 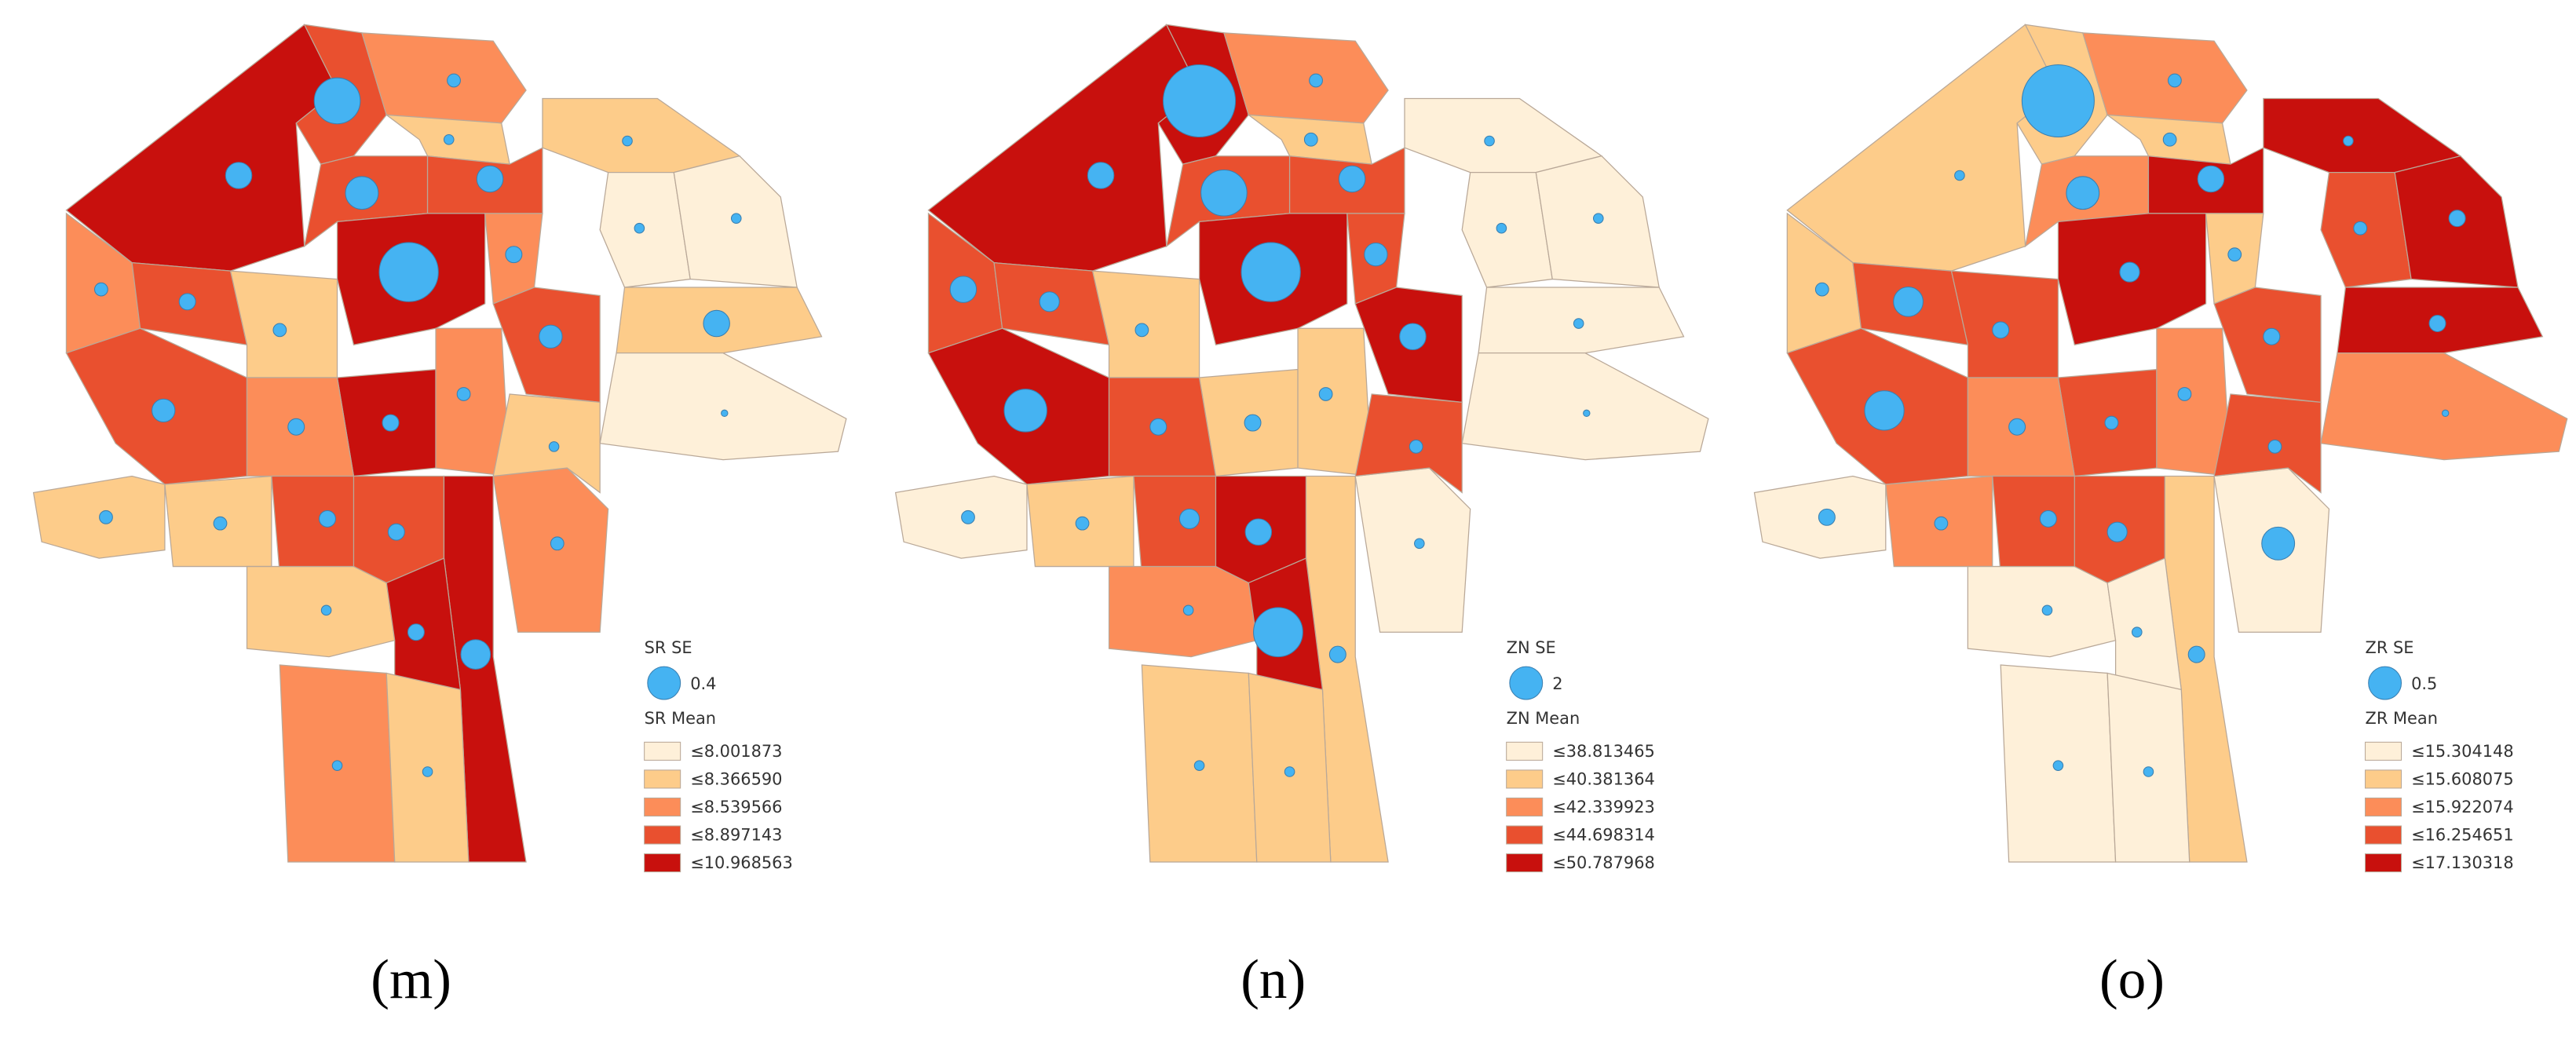 I want to click on size-legend-title: ZN SE, so click(x=1531, y=647).